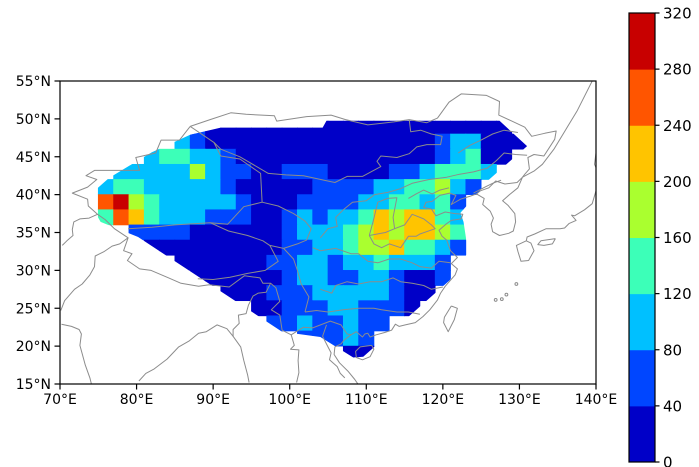  What do you see at coordinates (495, 300) in the screenshot?
I see `island-outline` at bounding box center [495, 300].